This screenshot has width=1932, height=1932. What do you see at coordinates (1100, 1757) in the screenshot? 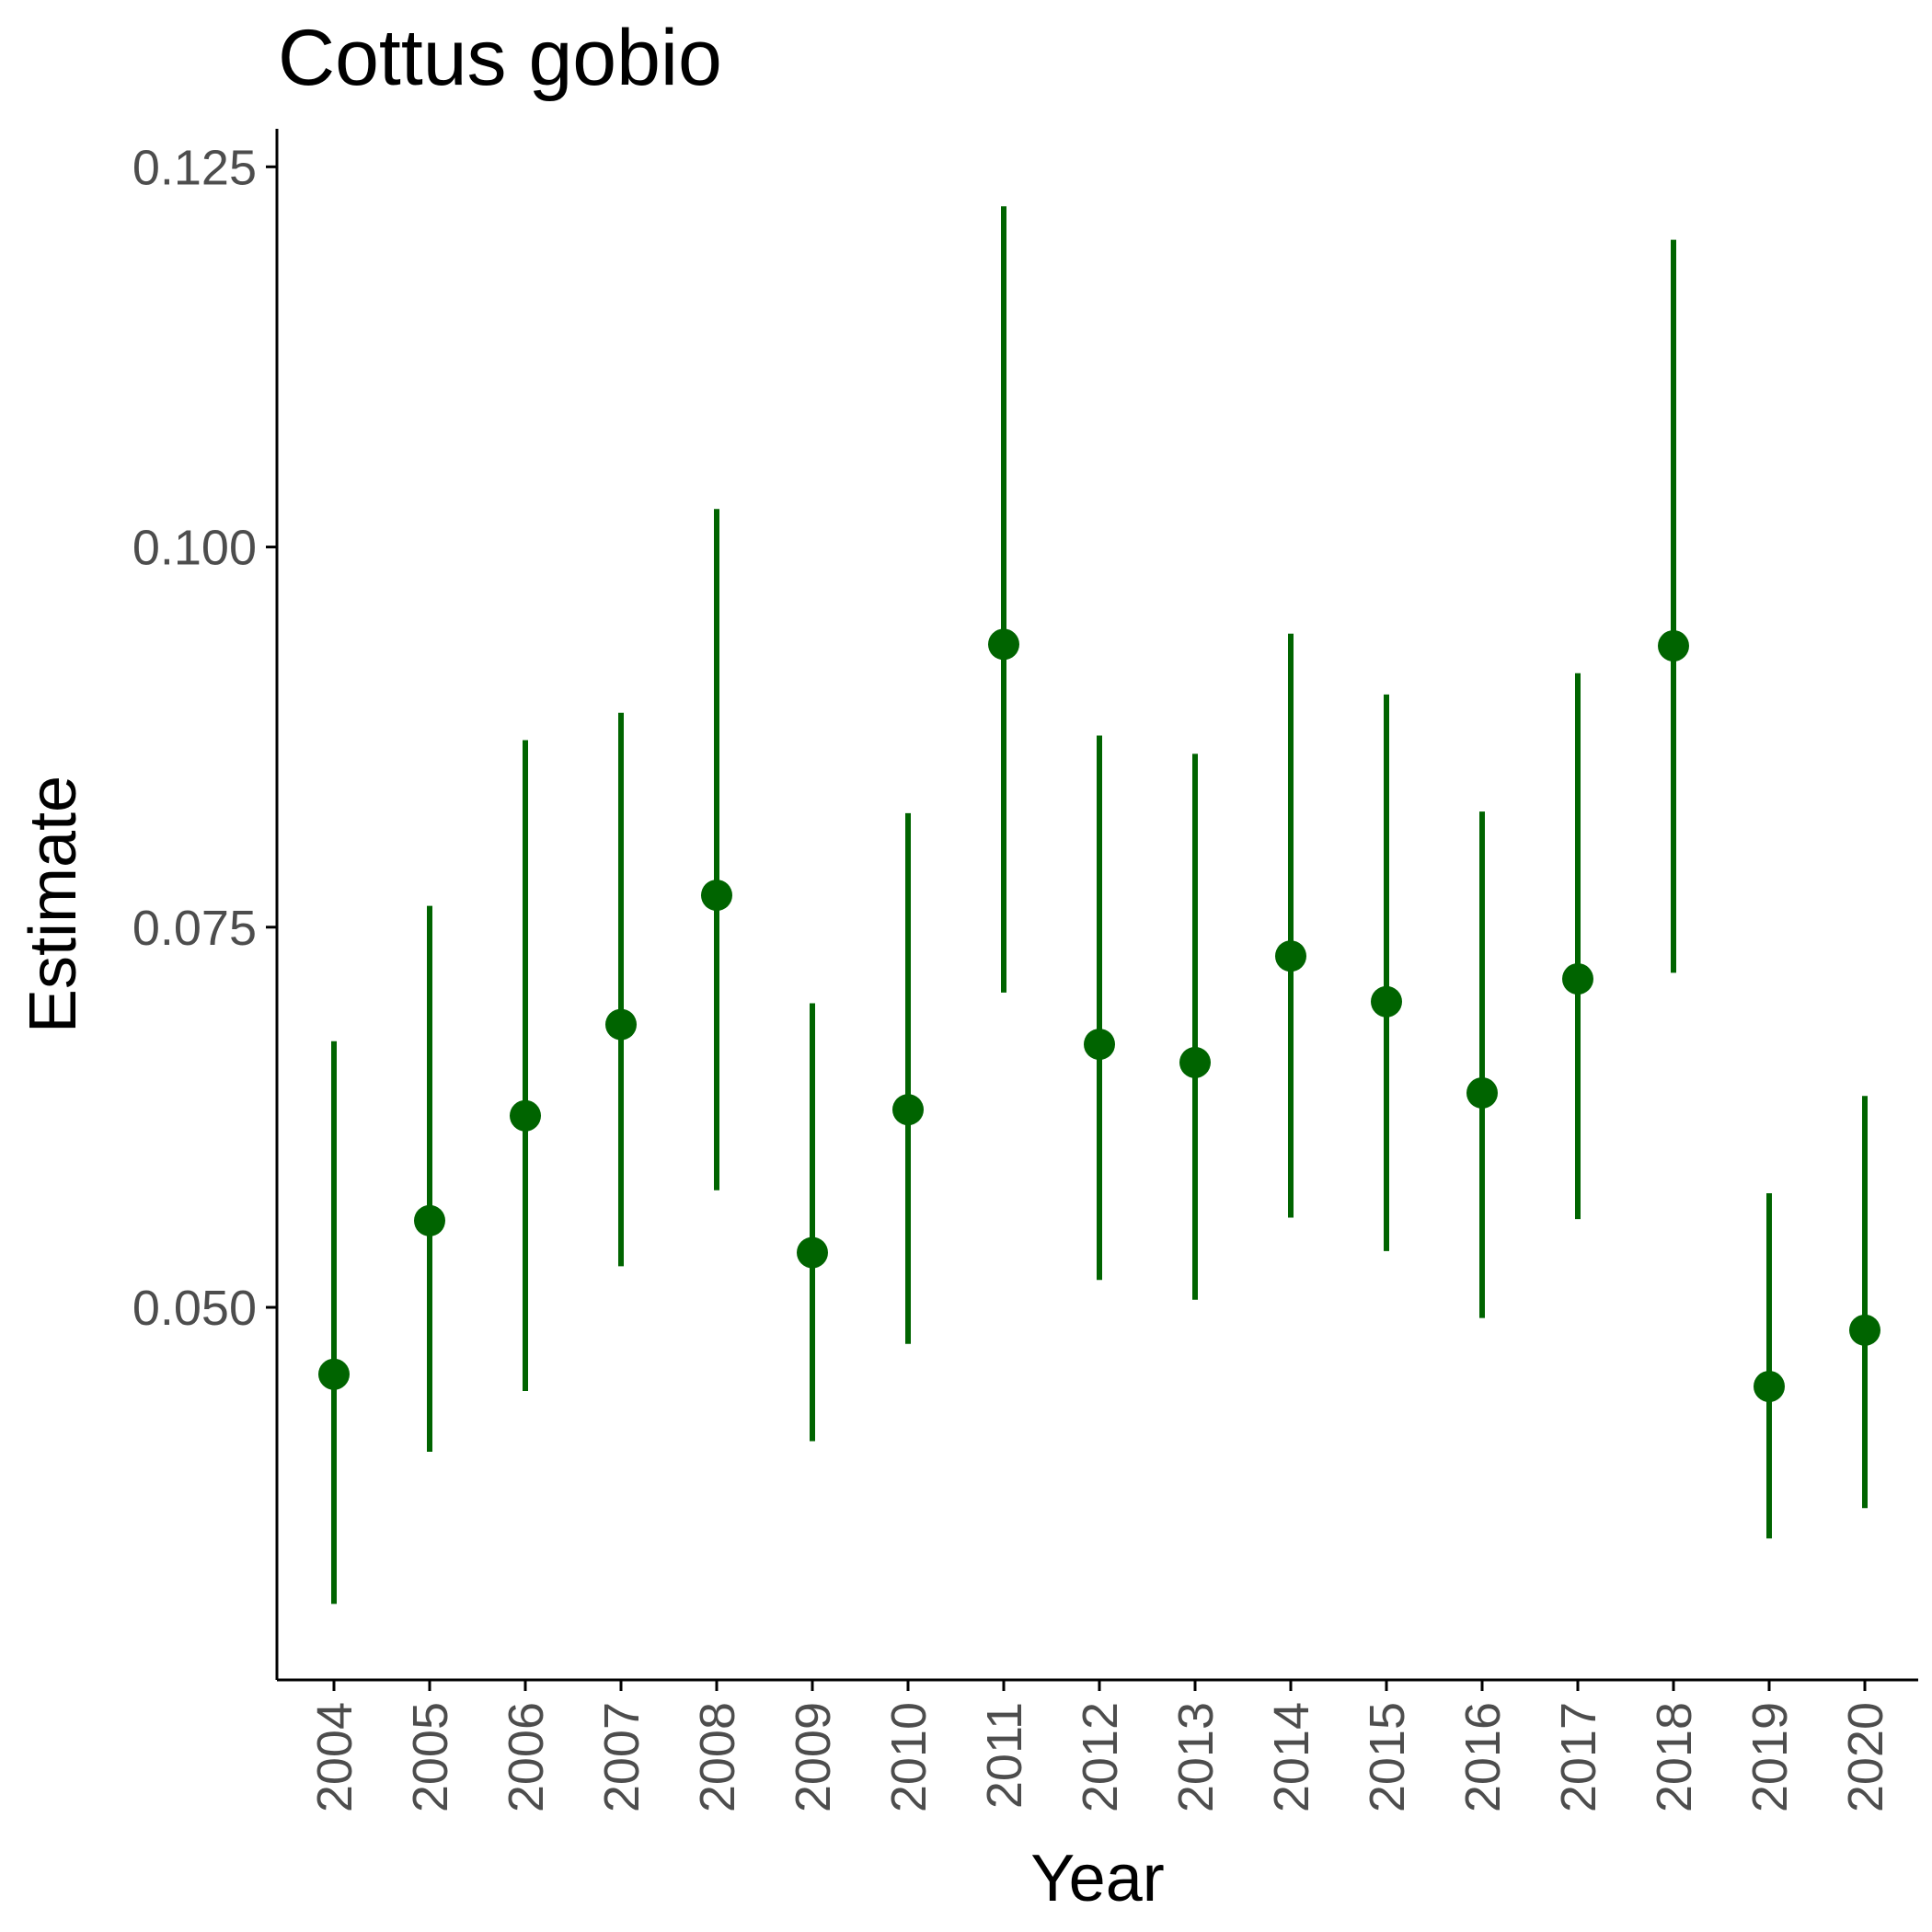
I see `x-tick-label: 2012` at bounding box center [1100, 1757].